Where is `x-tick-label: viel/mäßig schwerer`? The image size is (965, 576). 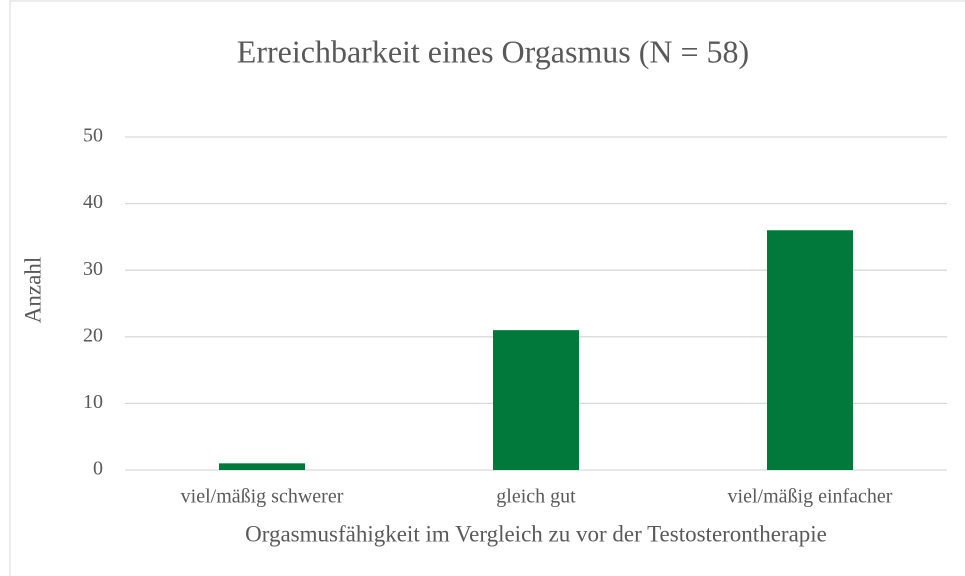
x-tick-label: viel/mäßig schwerer is located at coordinates (262, 497).